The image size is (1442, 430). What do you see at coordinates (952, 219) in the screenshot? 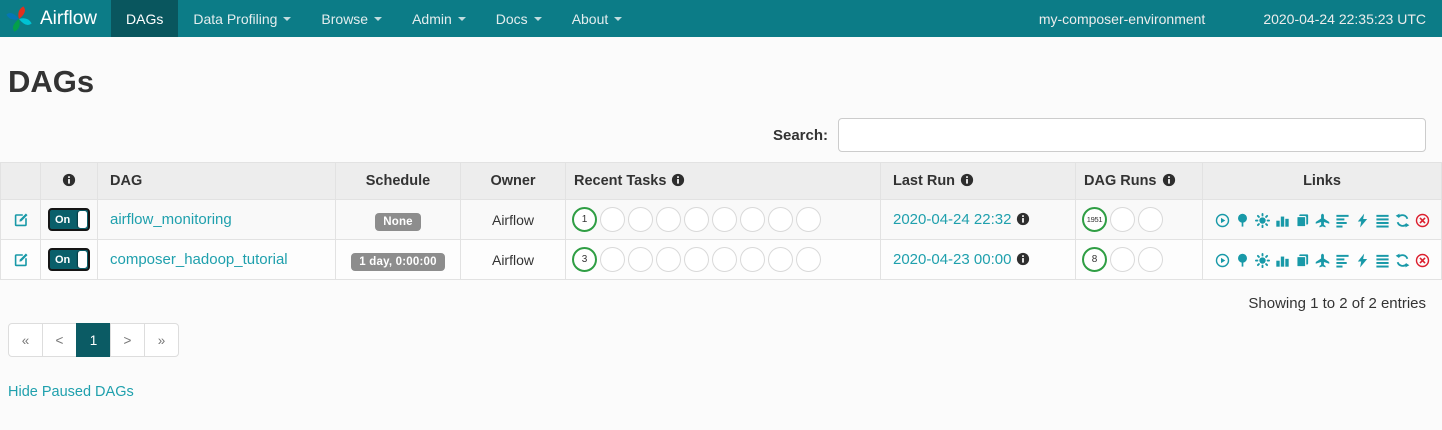
I see `last-run-link: 2020-04-24 22:32` at bounding box center [952, 219].